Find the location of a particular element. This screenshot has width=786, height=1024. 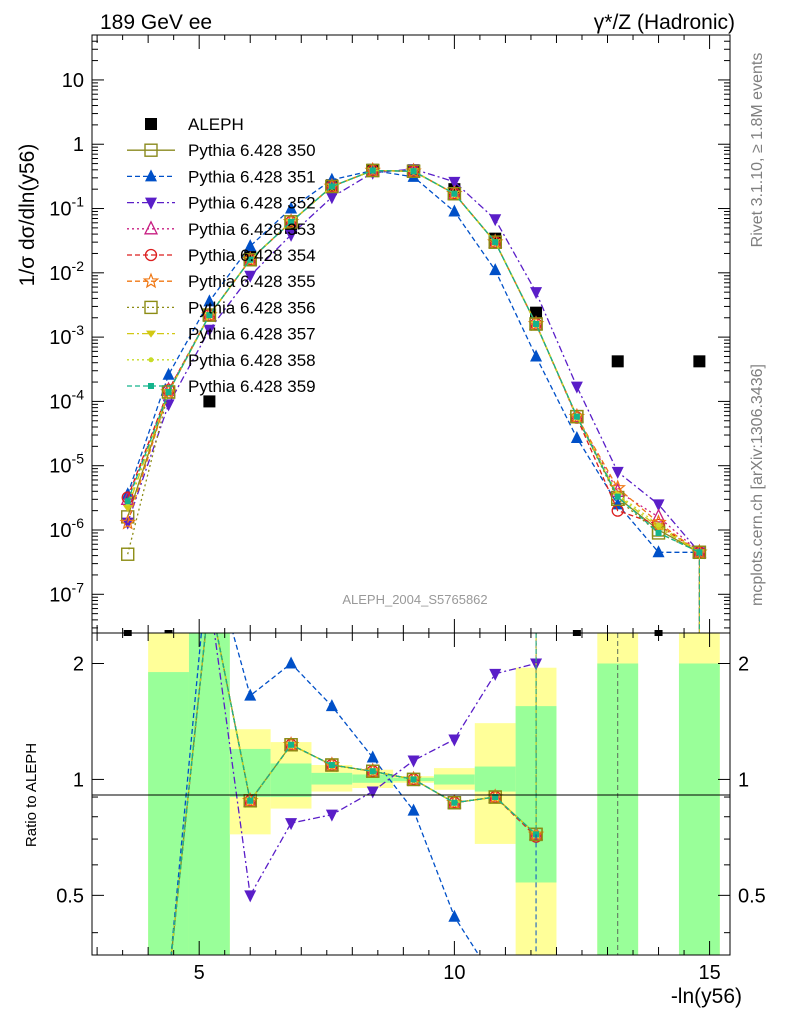

x-tick-labels: 5 10 15 is located at coordinates (457, 973).